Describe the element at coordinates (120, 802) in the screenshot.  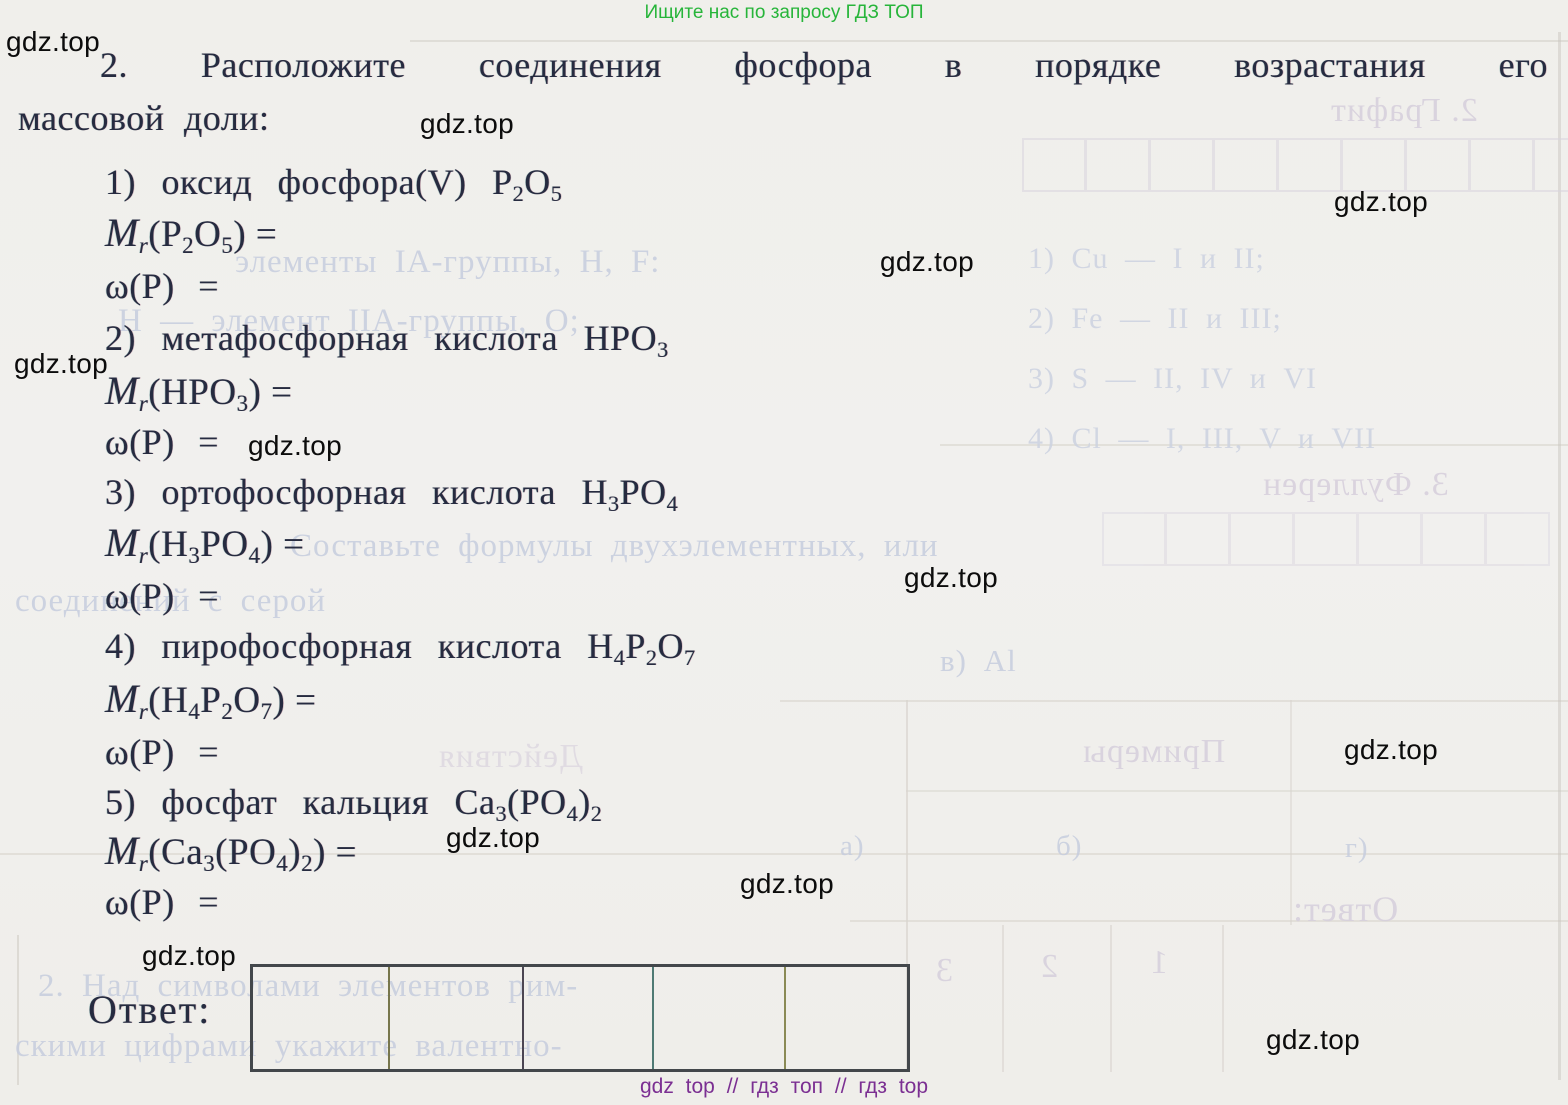
I see `item-number: 5)` at that location.